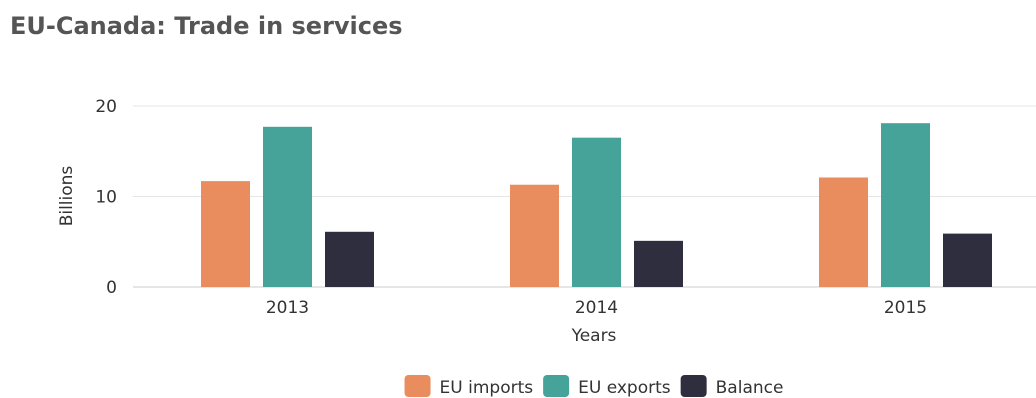 The image size is (1036, 398). Describe the element at coordinates (106, 198) in the screenshot. I see `y-tick-label: 10` at that location.